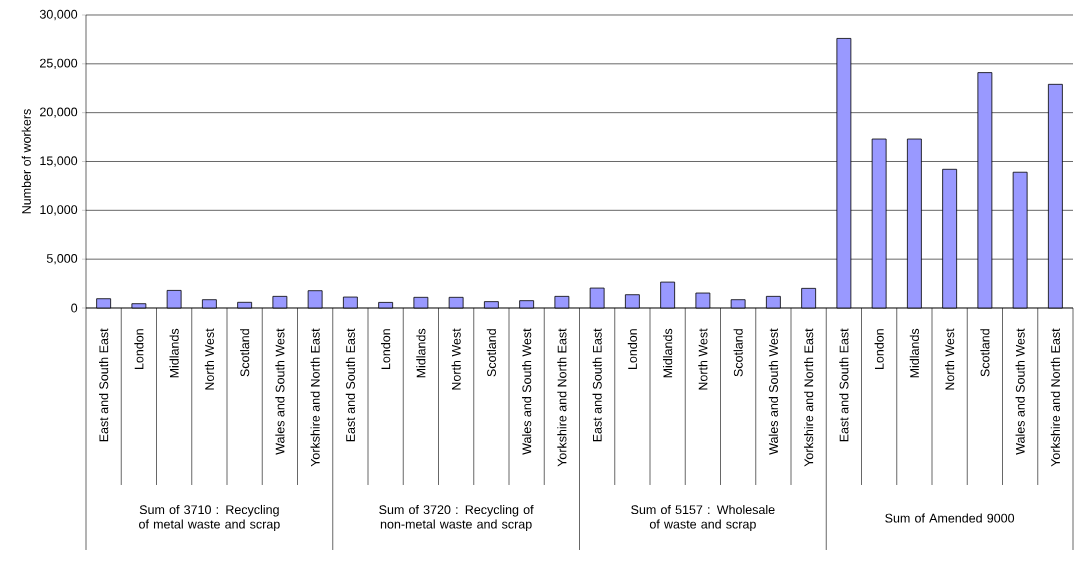 Image resolution: width=1075 pixels, height=588 pixels. What do you see at coordinates (26, 161) in the screenshot?
I see `y-axis-title: Number of workers` at bounding box center [26, 161].